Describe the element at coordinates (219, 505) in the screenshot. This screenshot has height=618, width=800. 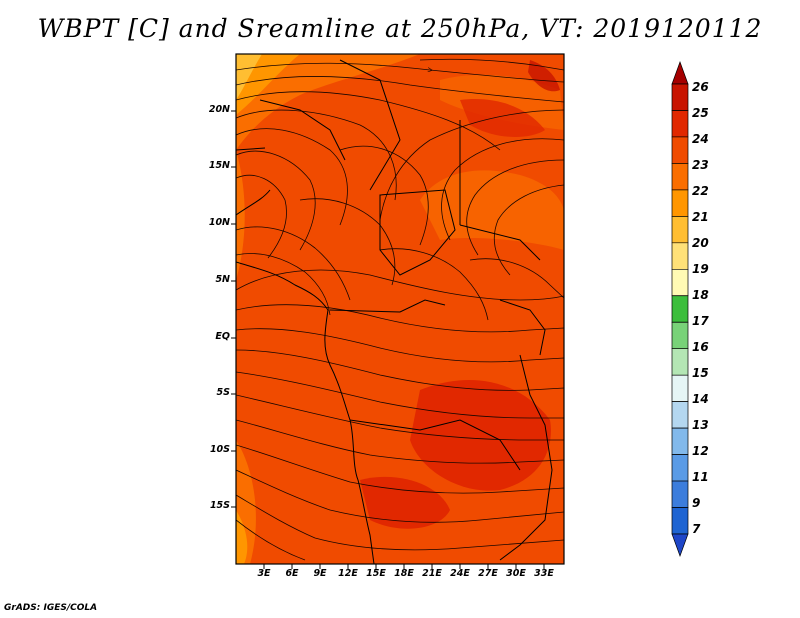
I see `lat-label-15s: 15S` at that location.